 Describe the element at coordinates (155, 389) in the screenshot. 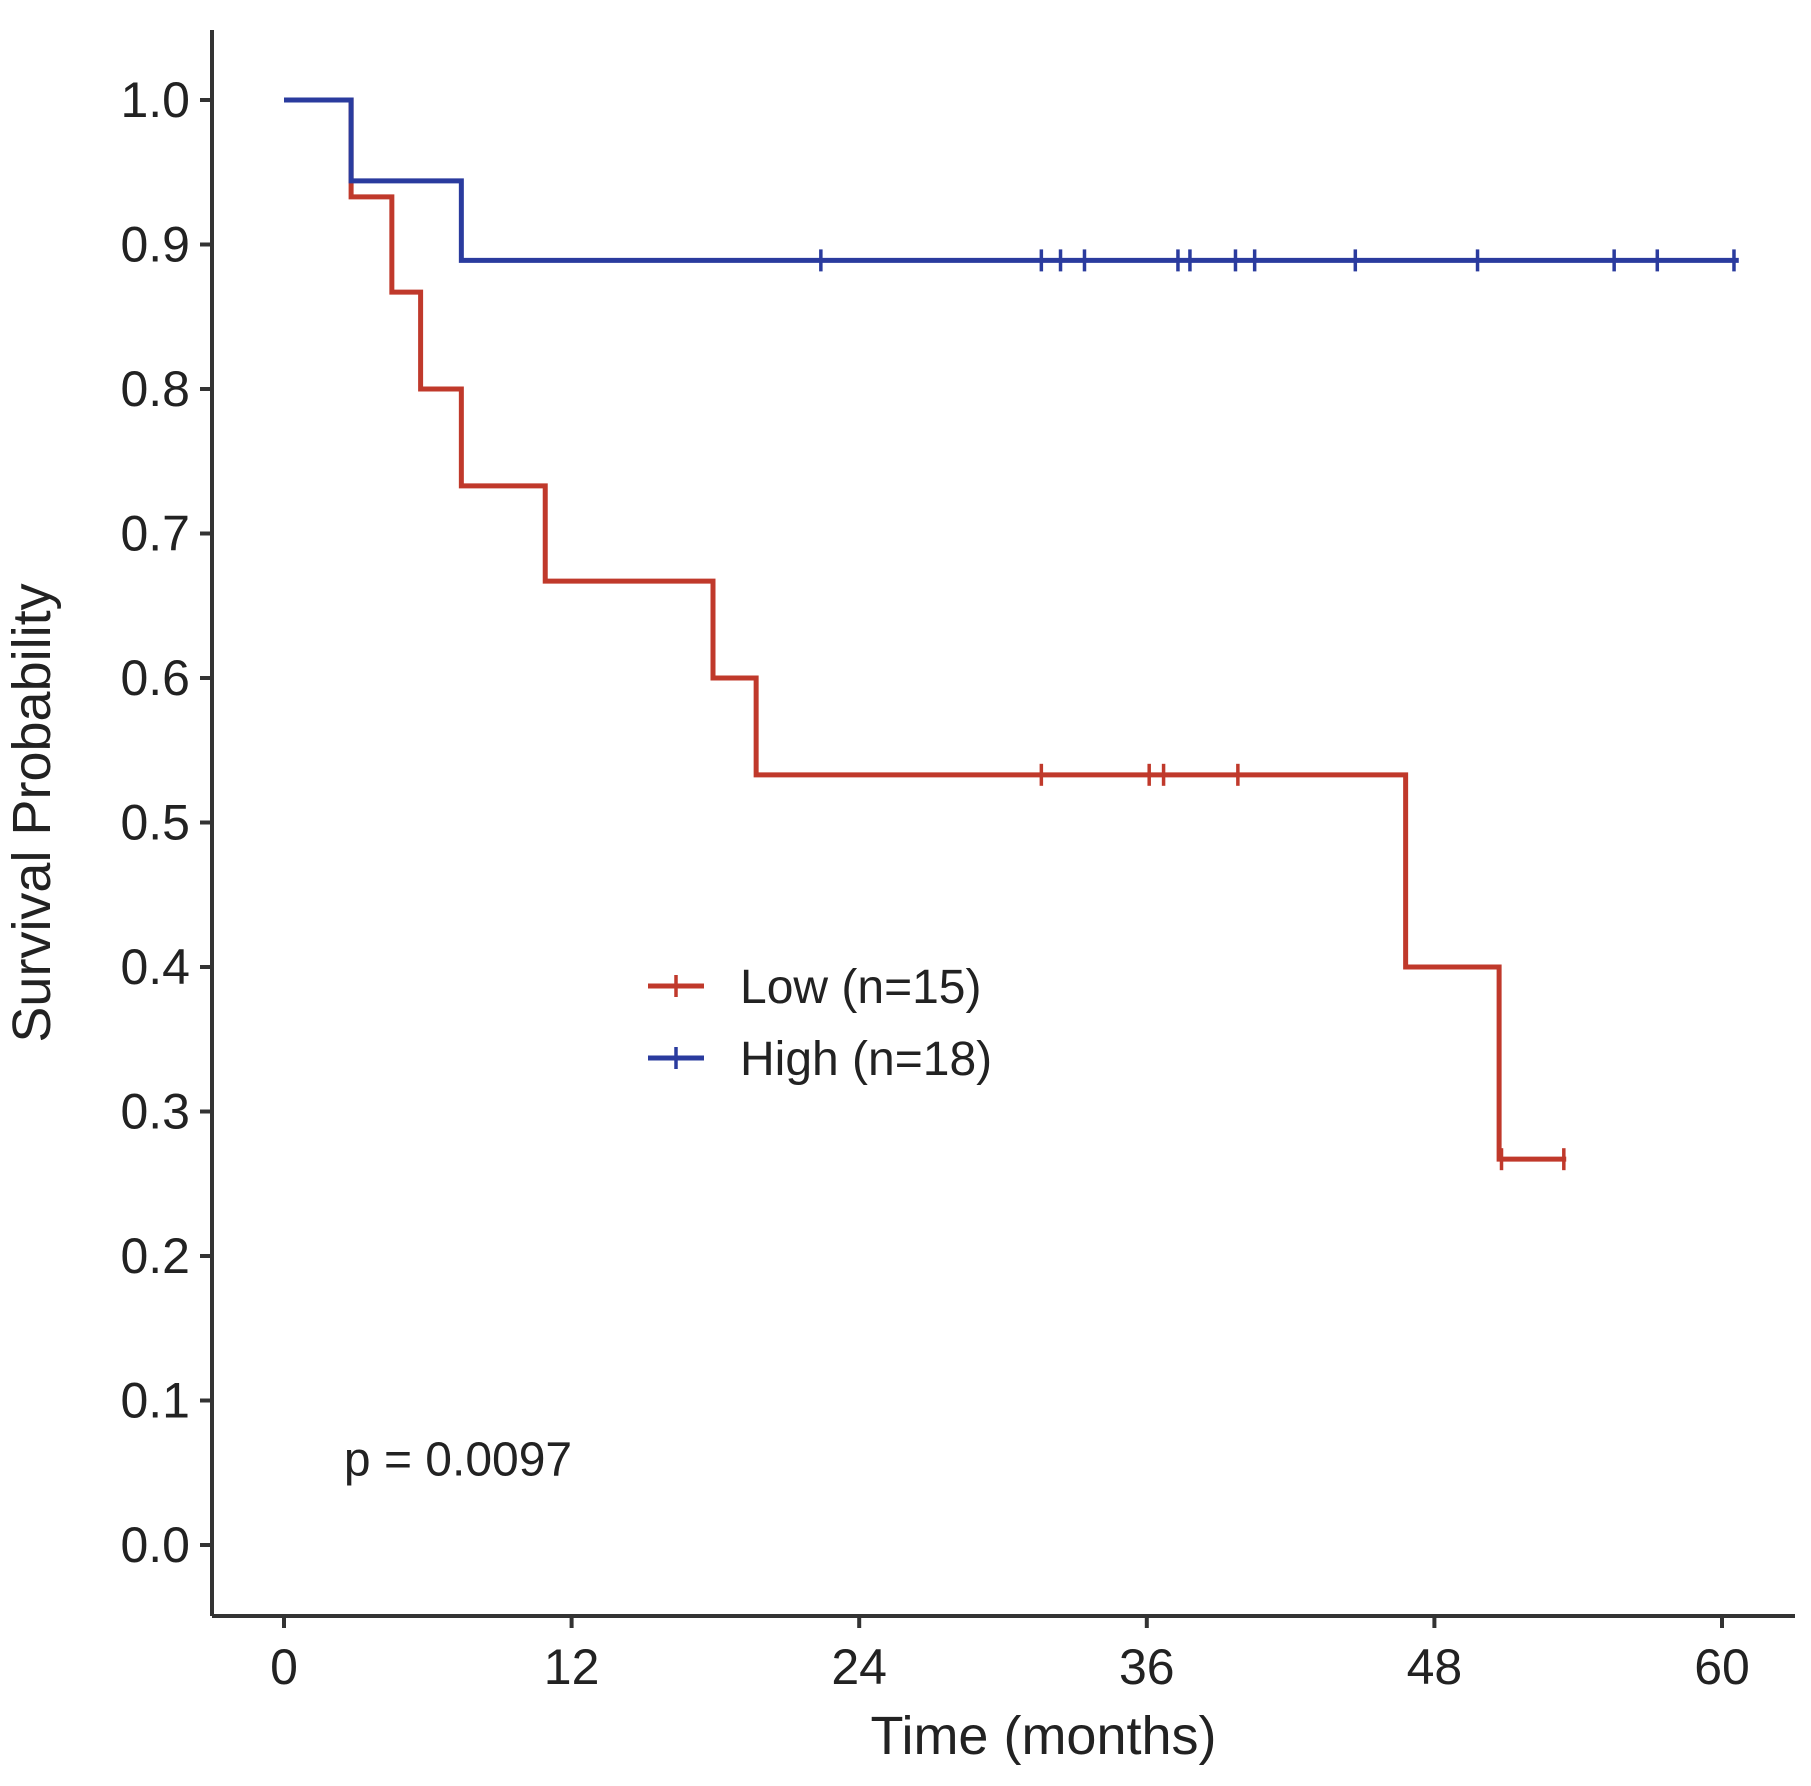

I see `y-tick-label: 0.8` at that location.